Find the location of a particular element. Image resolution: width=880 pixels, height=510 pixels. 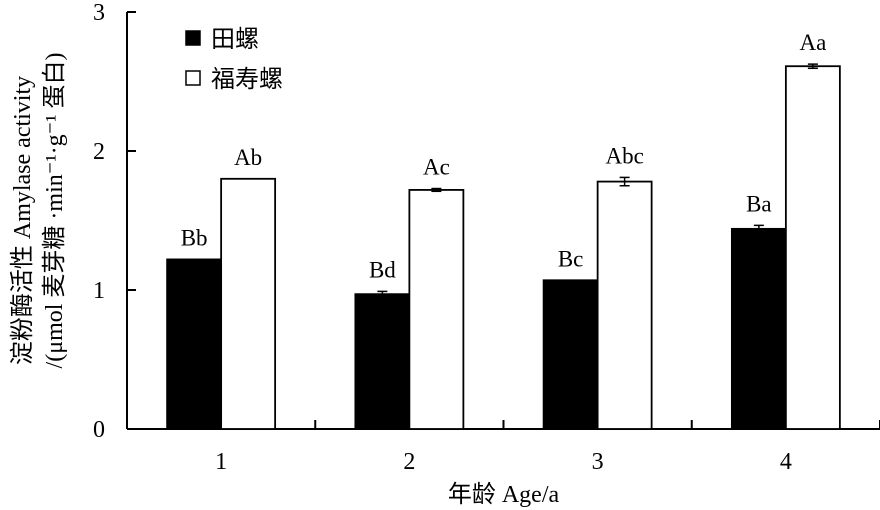

x-tick-label: 3 is located at coordinates (598, 462).